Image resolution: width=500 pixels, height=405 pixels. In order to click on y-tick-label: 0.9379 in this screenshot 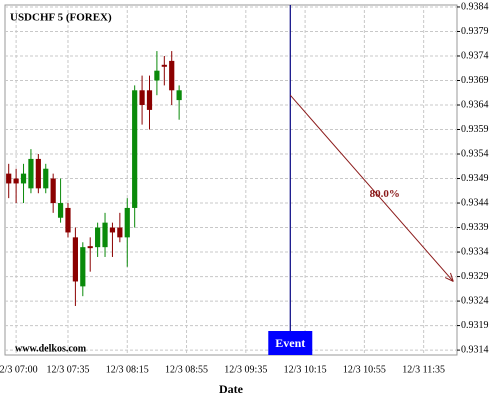, I will do `click(475, 31)`.